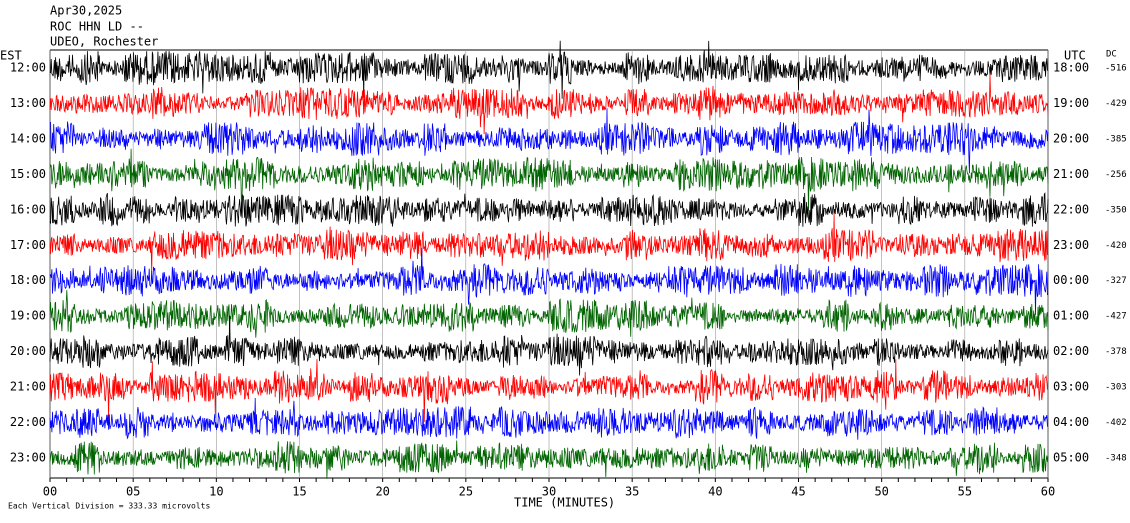 The image size is (1130, 523). I want to click on right-time-label: 05:00, so click(1071, 457).